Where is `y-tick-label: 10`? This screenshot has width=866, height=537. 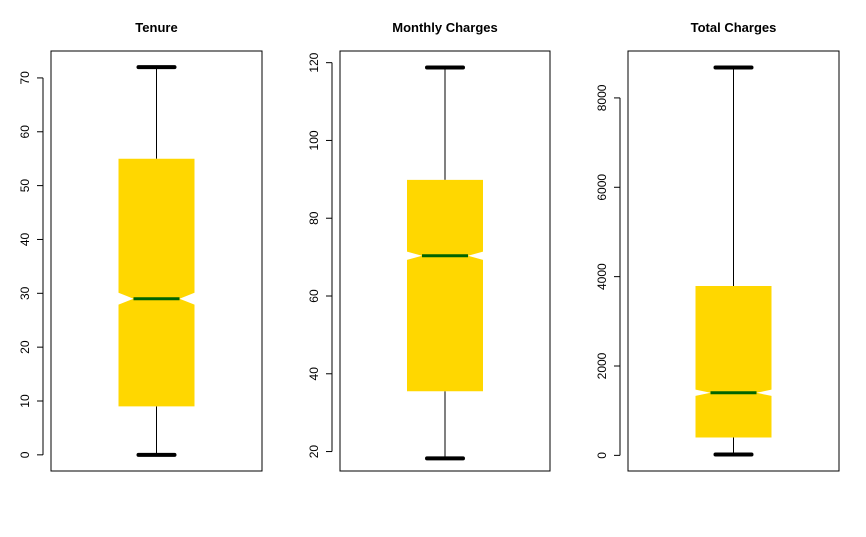 y-tick-label: 10 is located at coordinates (25, 401).